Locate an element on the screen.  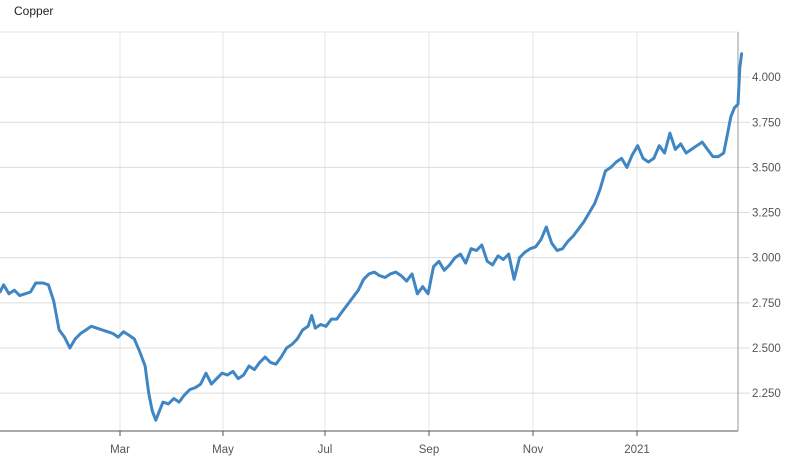
y-tick-label: 2.500 is located at coordinates (766, 349).